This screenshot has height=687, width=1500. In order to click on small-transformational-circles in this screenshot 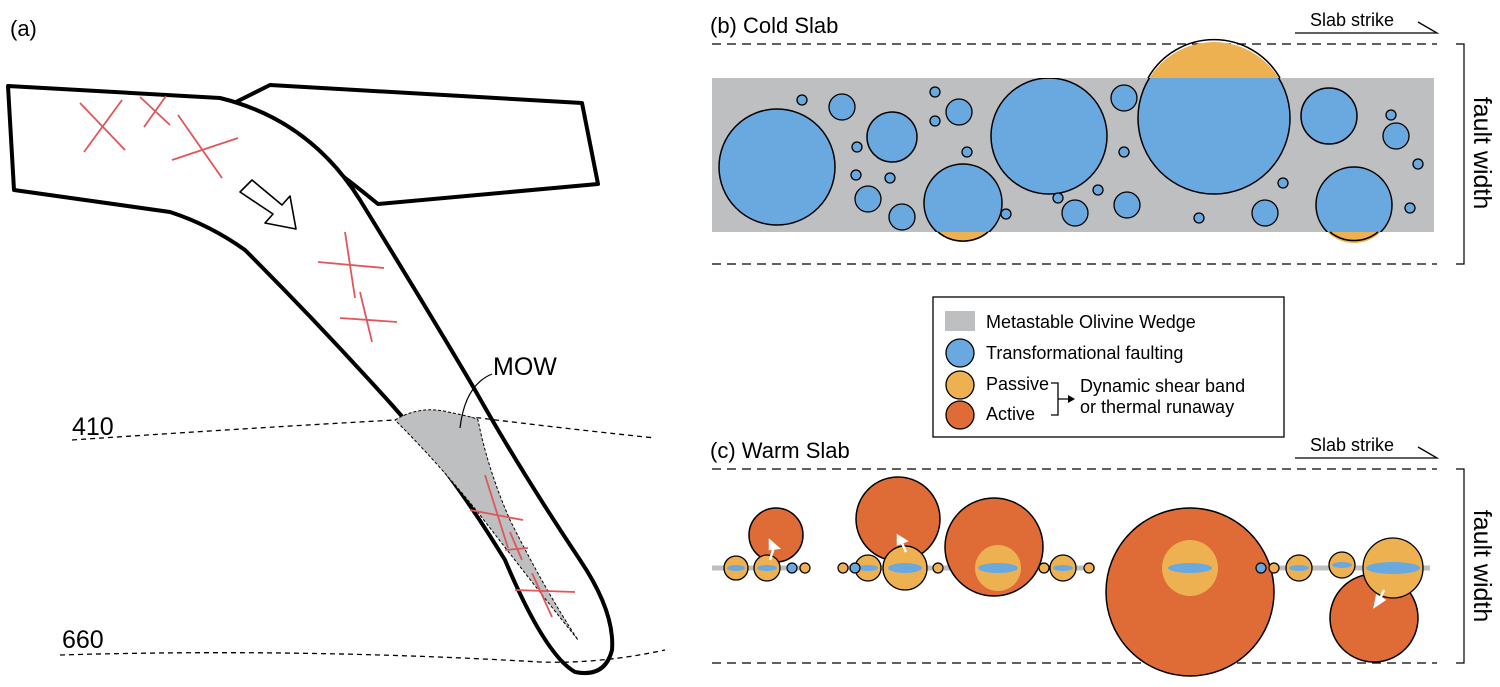, I will do `click(1110, 157)`.